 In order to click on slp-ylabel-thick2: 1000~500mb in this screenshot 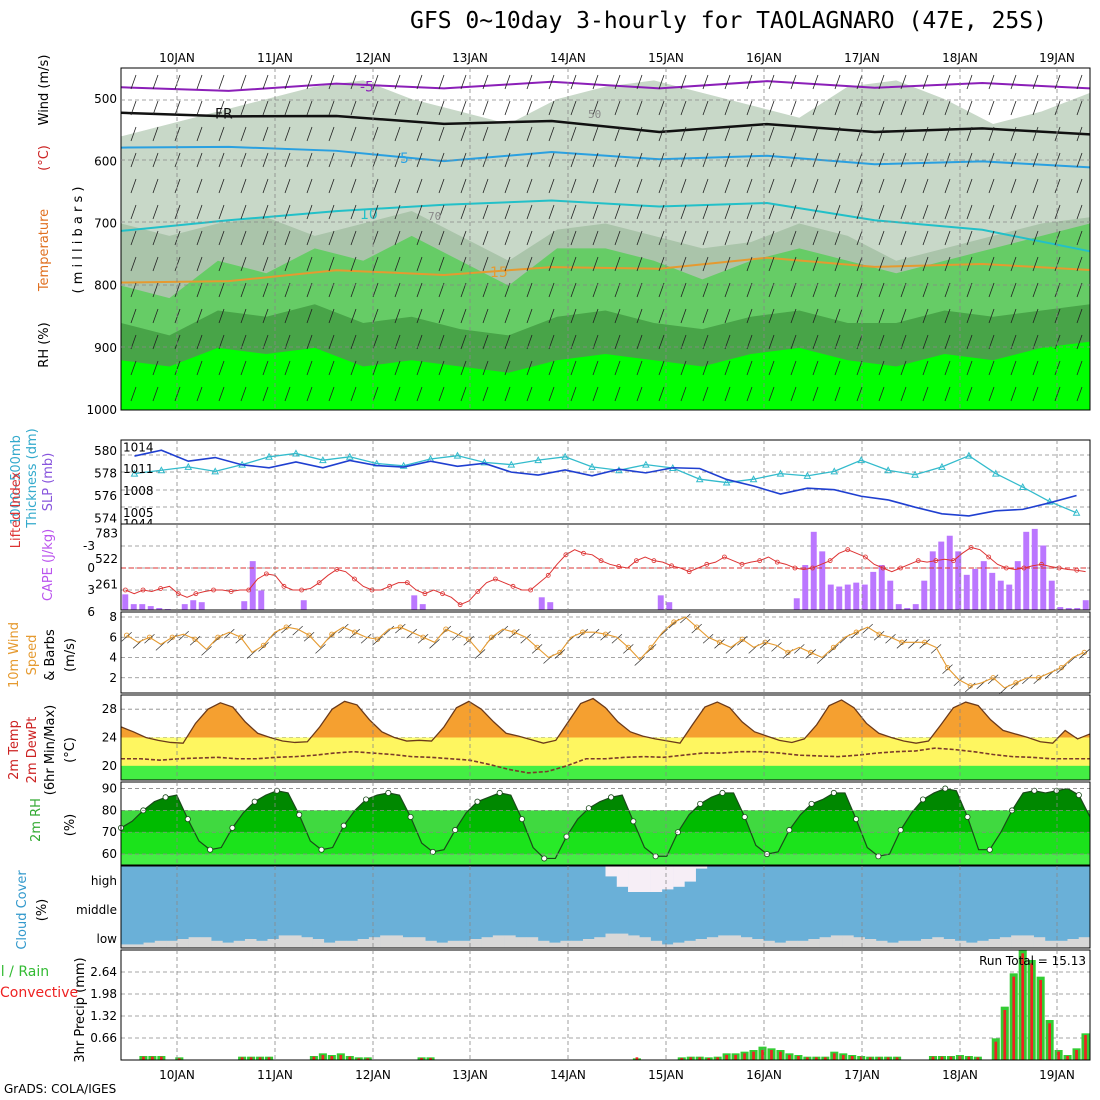, I will do `click(16, 480)`.